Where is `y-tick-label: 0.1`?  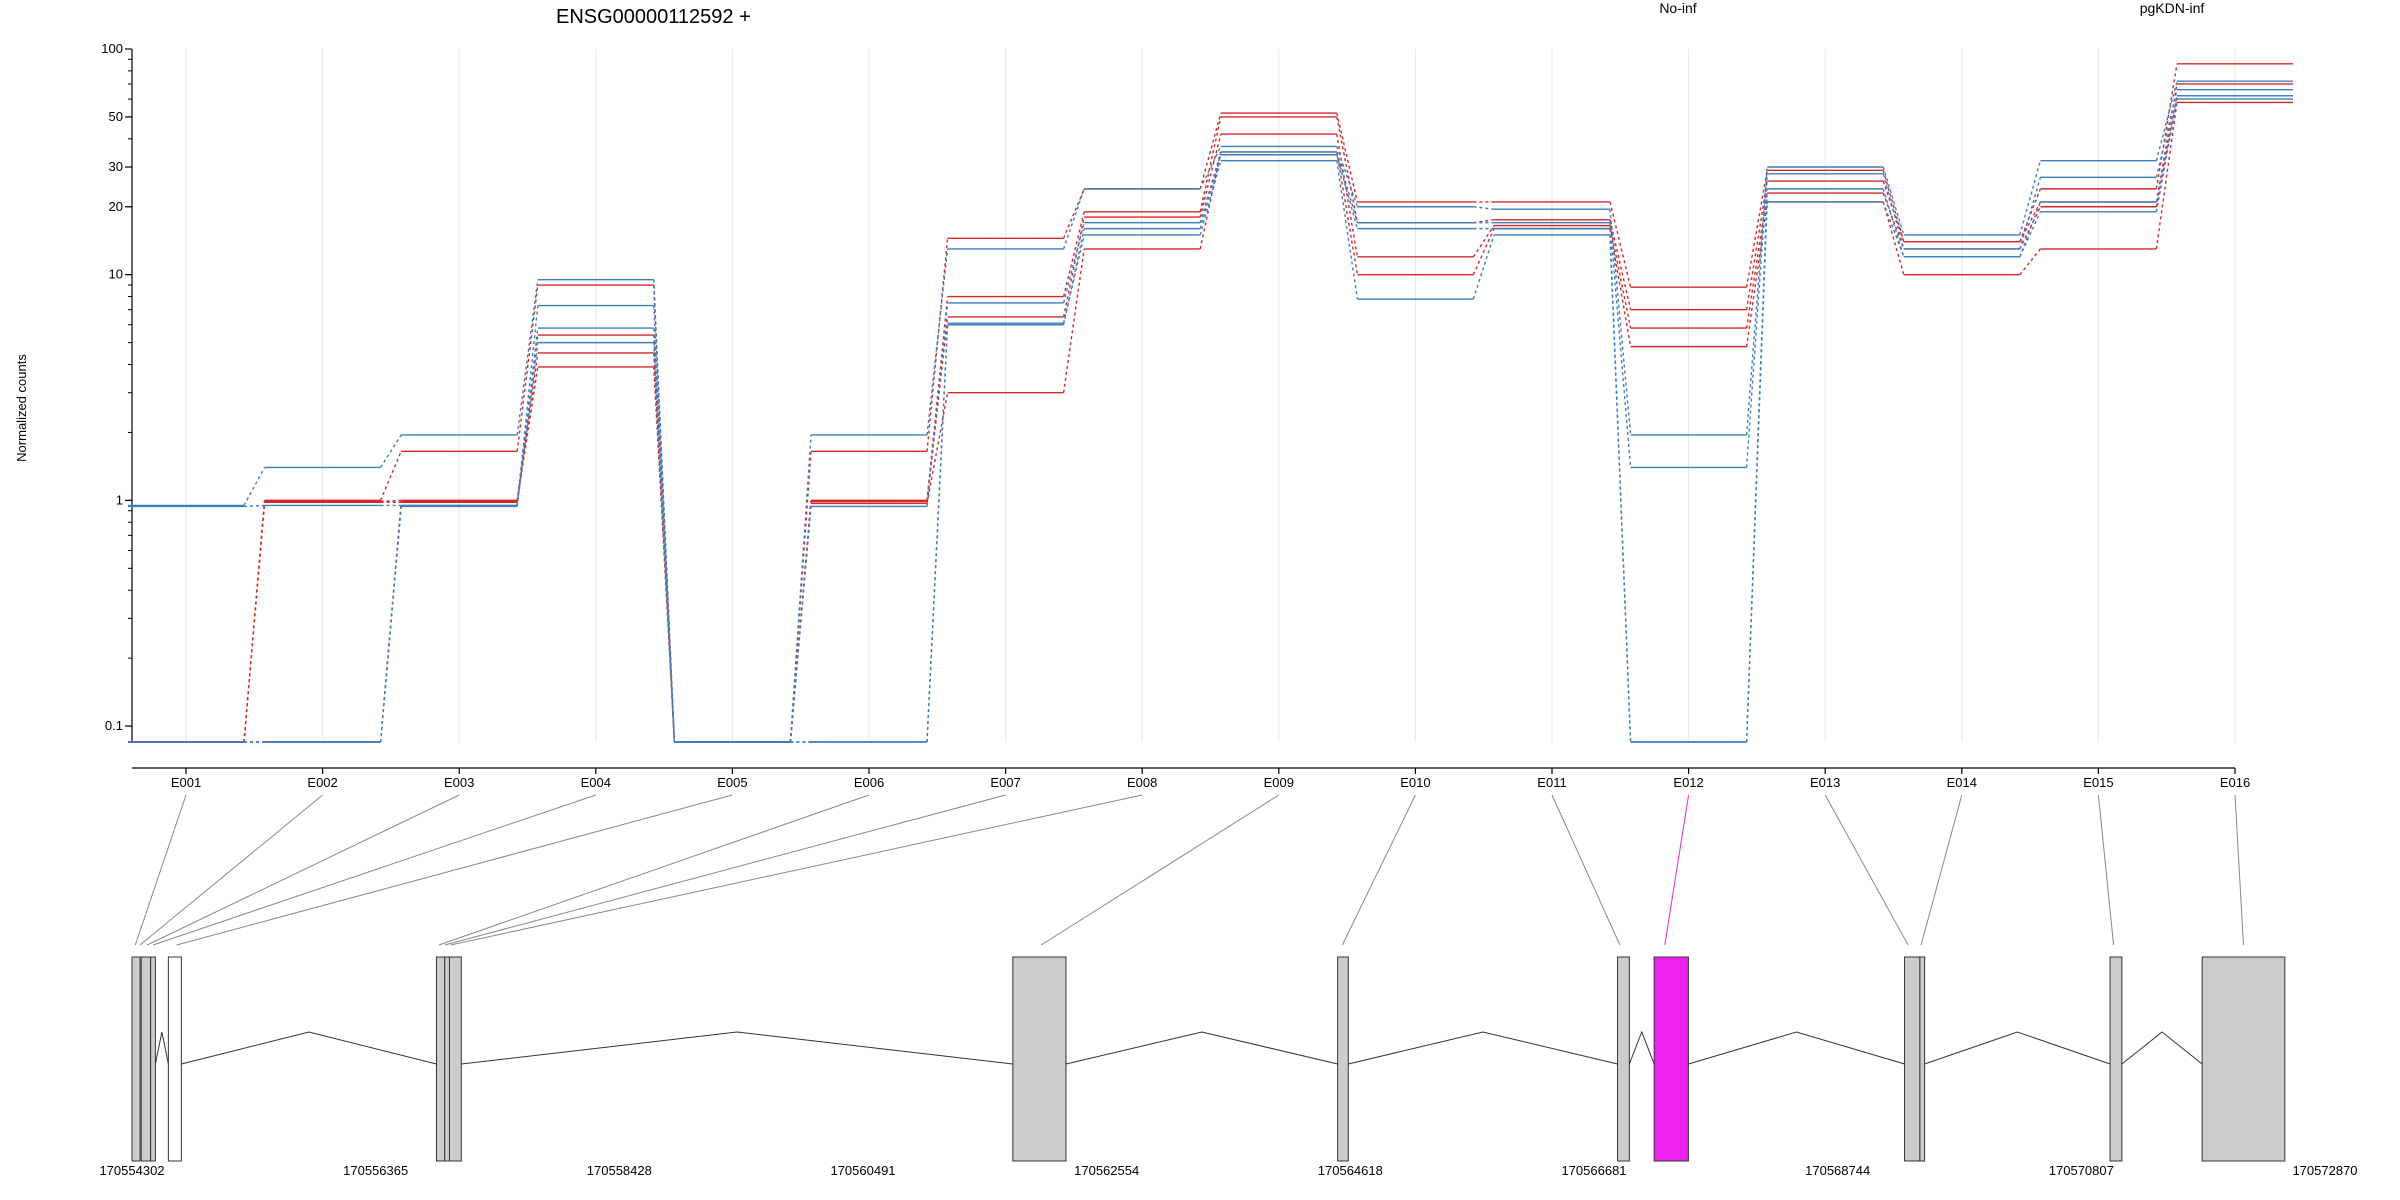
y-tick-label: 0.1 is located at coordinates (114, 725).